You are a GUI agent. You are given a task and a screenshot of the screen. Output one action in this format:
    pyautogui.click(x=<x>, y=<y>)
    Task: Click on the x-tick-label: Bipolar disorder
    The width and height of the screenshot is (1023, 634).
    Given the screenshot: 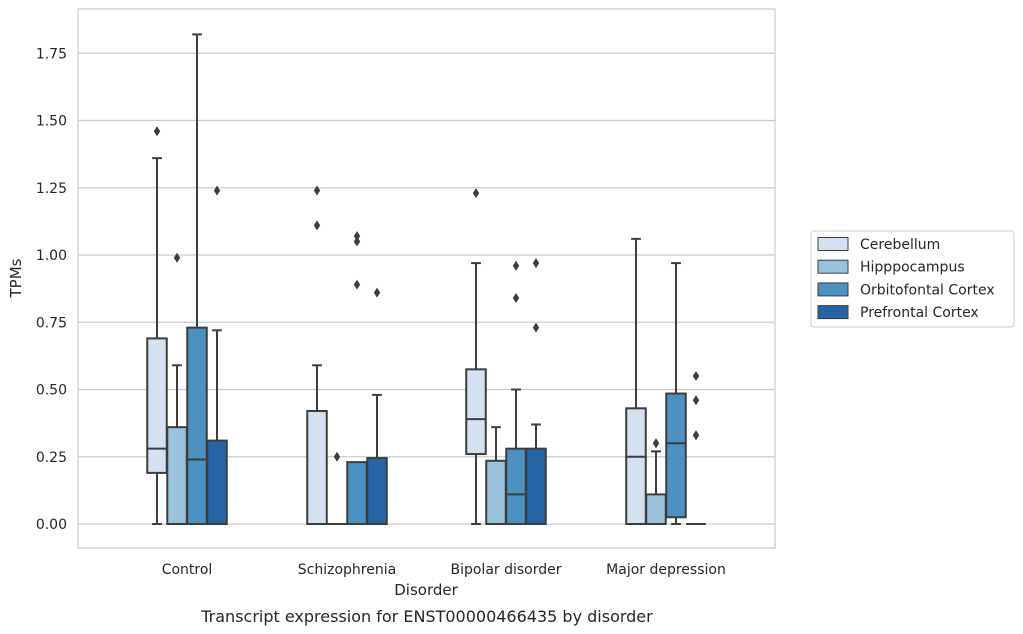 What is the action you would take?
    pyautogui.click(x=505, y=570)
    